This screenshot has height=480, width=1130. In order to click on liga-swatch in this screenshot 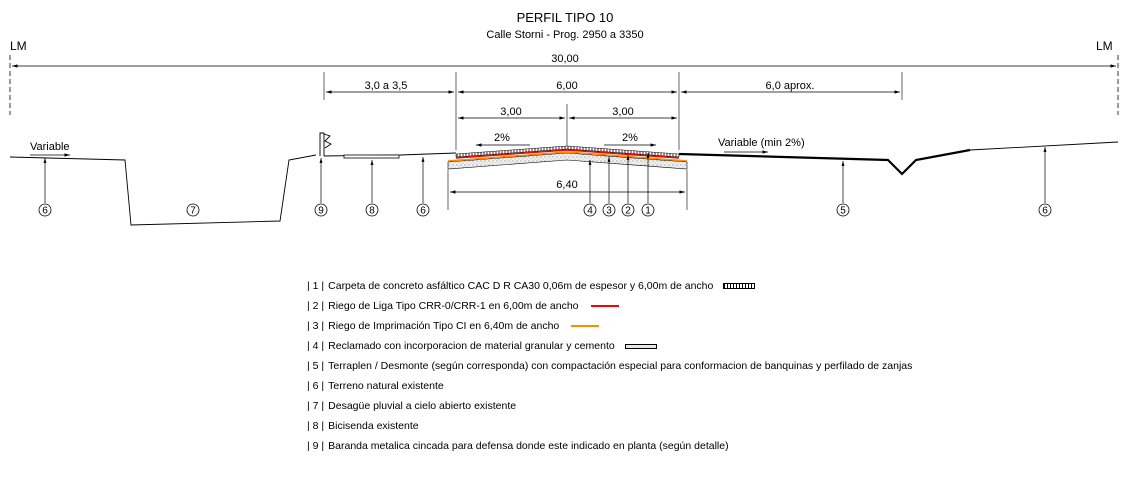, I will do `click(604, 306)`.